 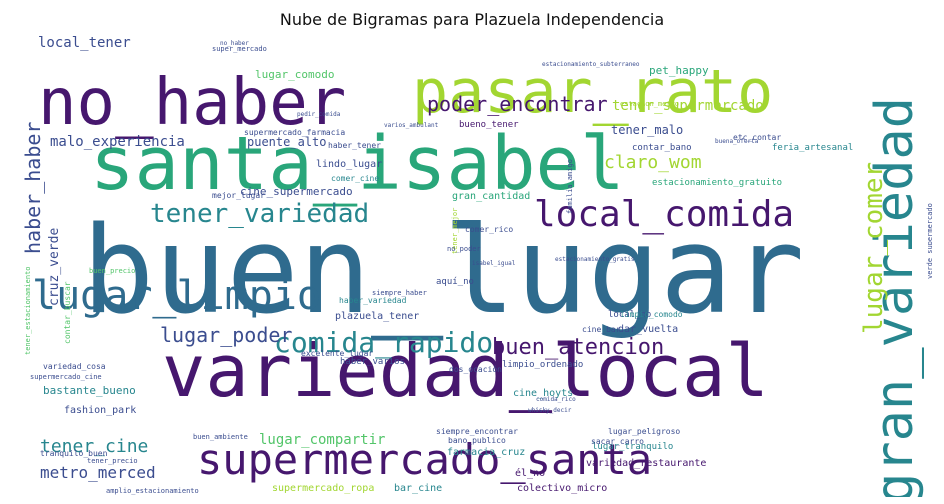 What do you see at coordinates (477, 440) in the screenshot?
I see `cloud-word: bano_publico` at bounding box center [477, 440].